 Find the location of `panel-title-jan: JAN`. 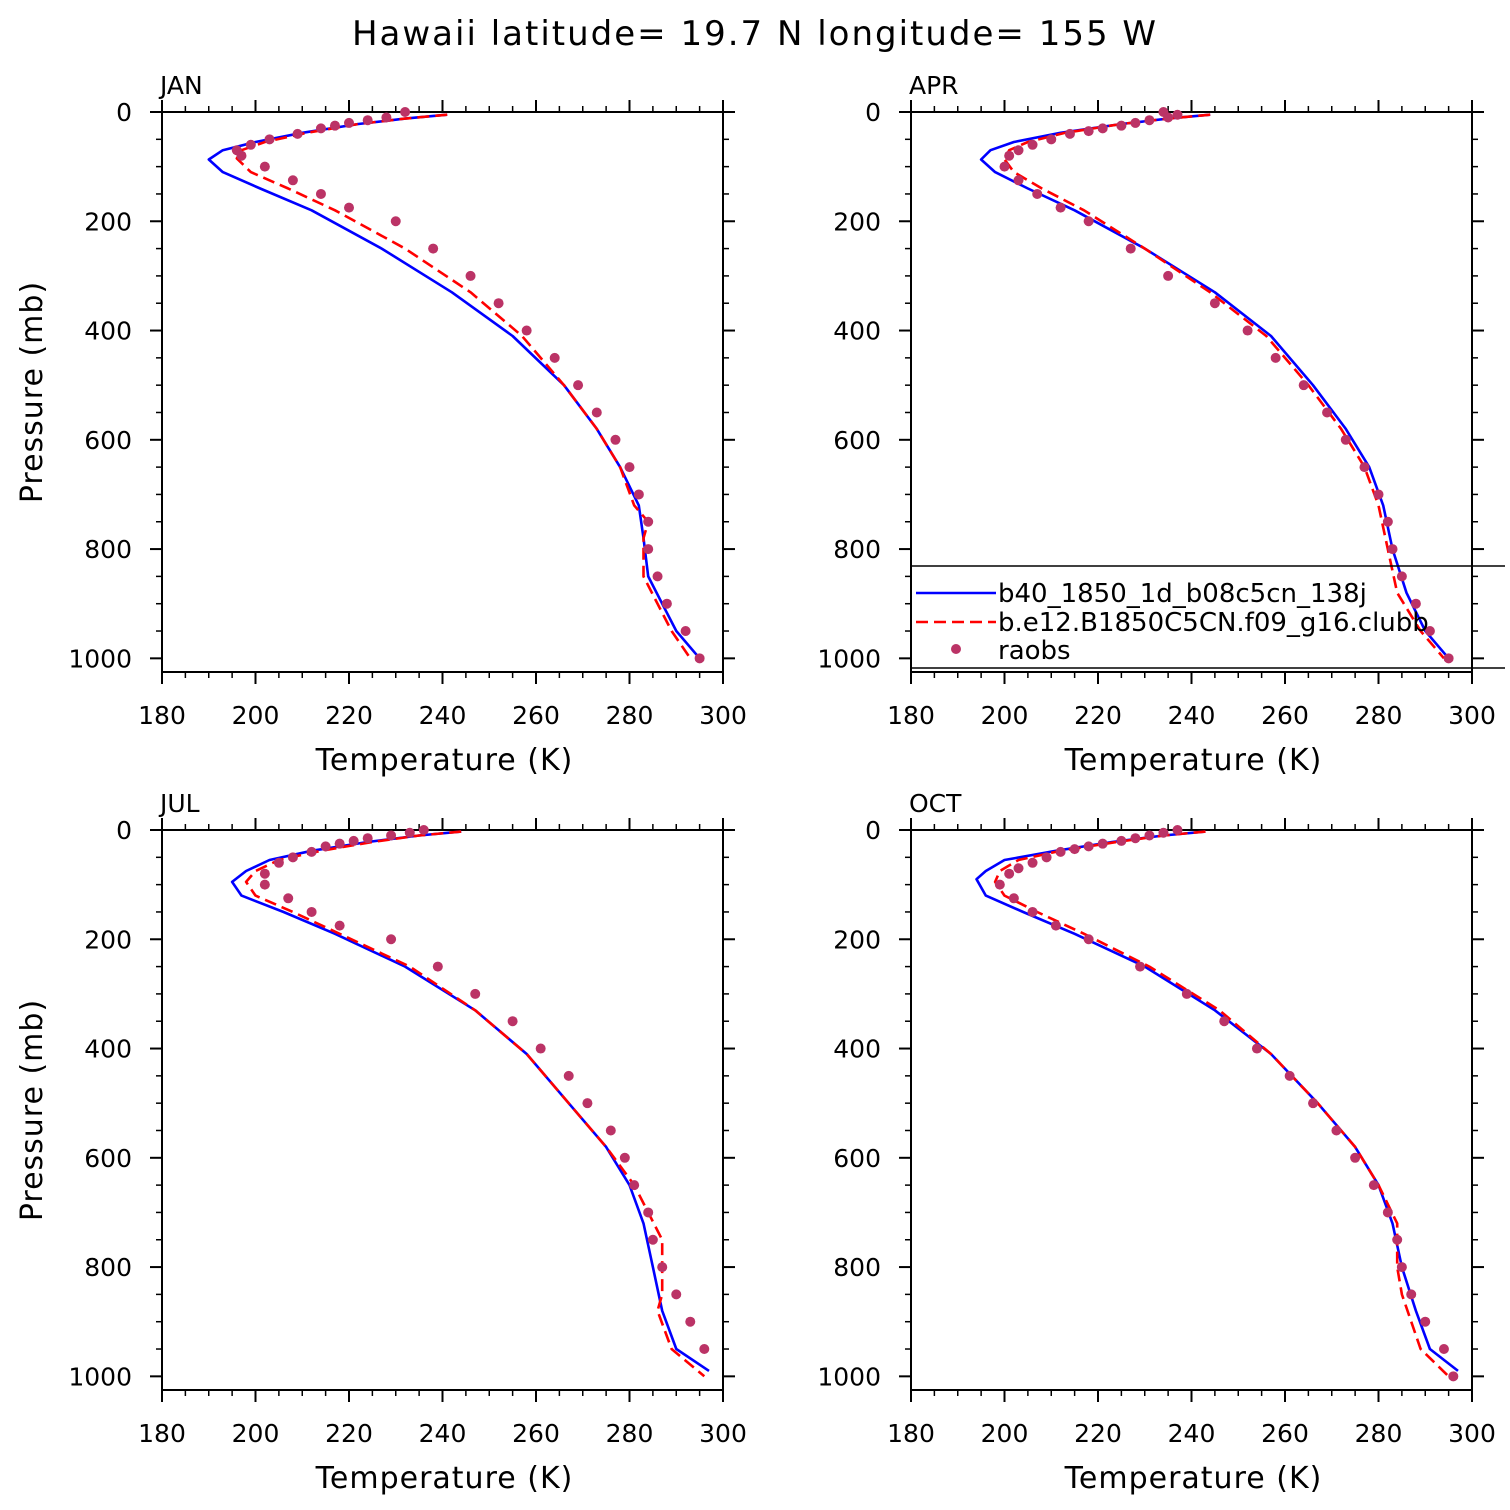

panel-title-jan: JAN is located at coordinates (180, 85).